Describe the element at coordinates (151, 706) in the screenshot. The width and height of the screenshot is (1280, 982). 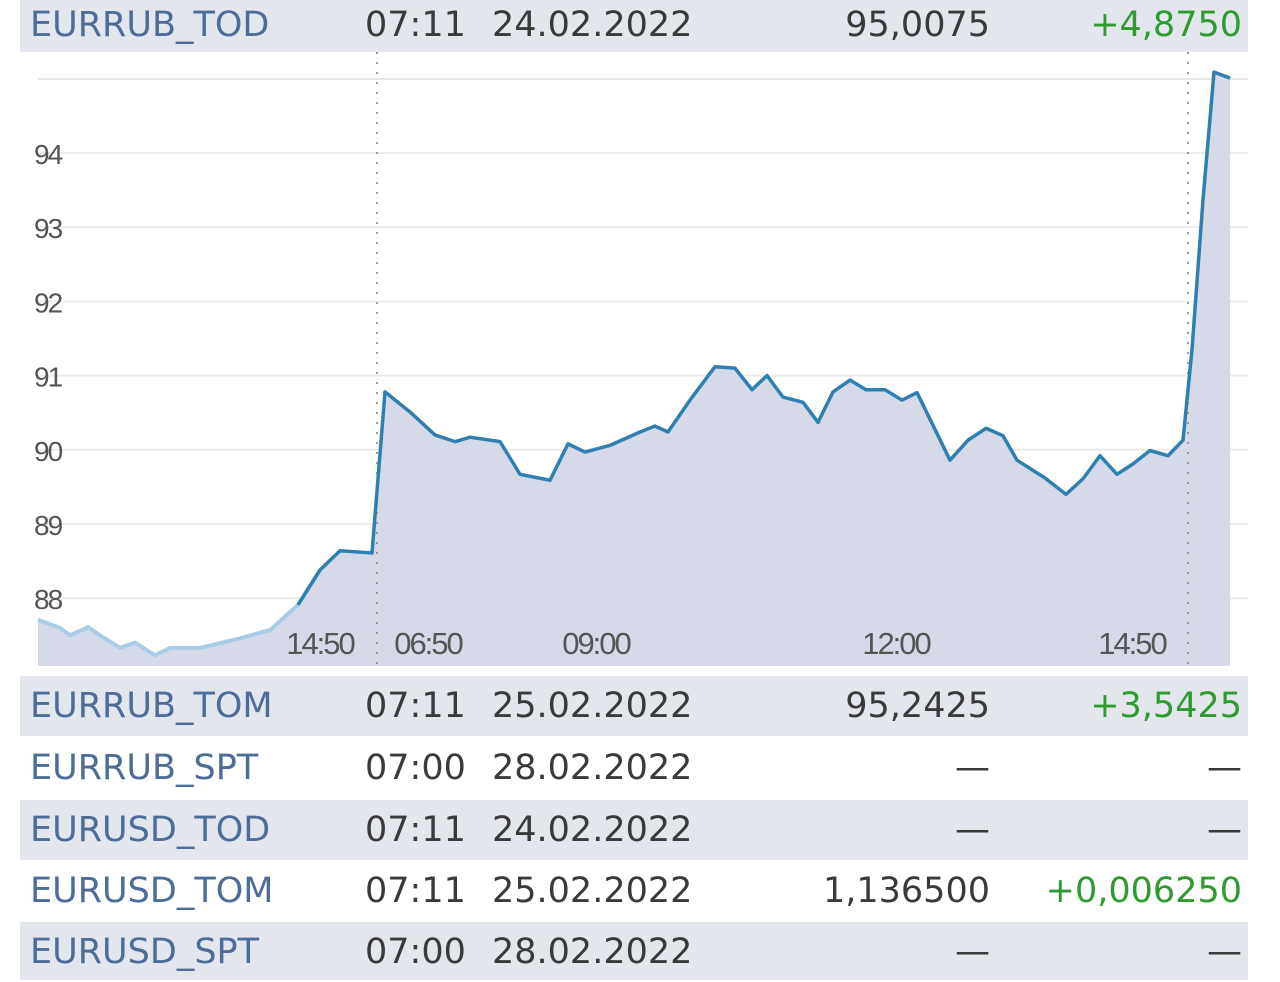
I see `ticker-name: EURRUB_TOM` at that location.